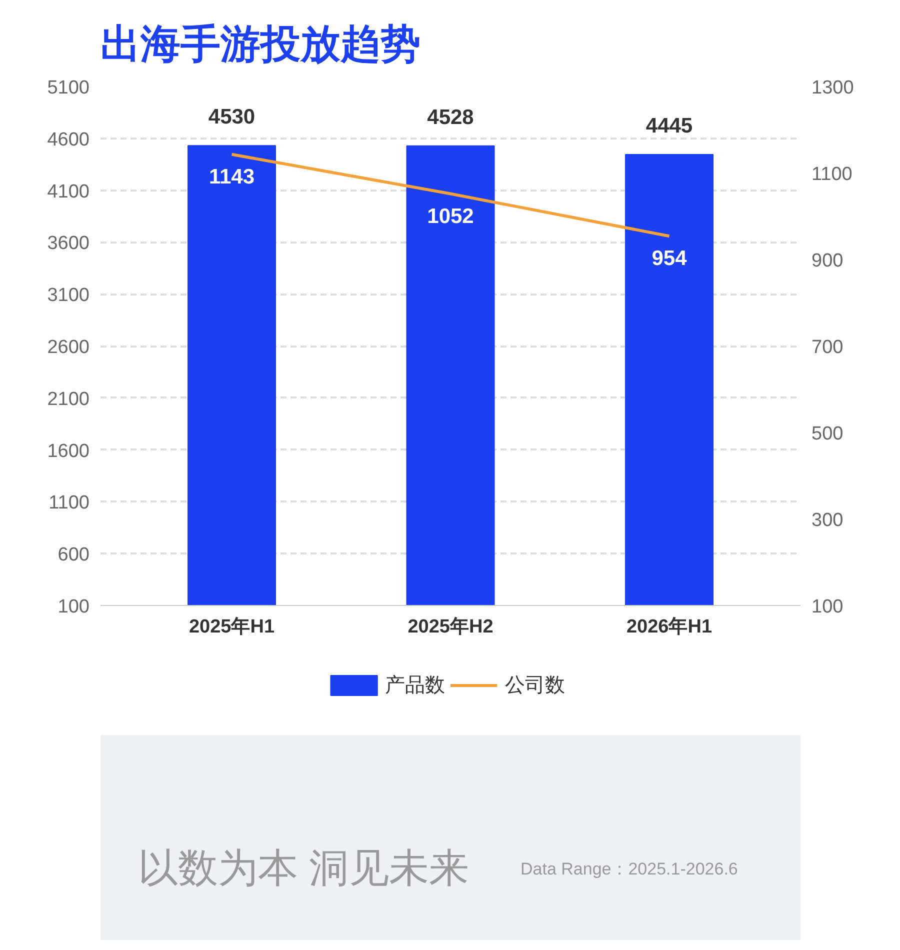 This screenshot has height=950, width=900. I want to click on x-tick-label: 2025年H2, so click(451, 627).